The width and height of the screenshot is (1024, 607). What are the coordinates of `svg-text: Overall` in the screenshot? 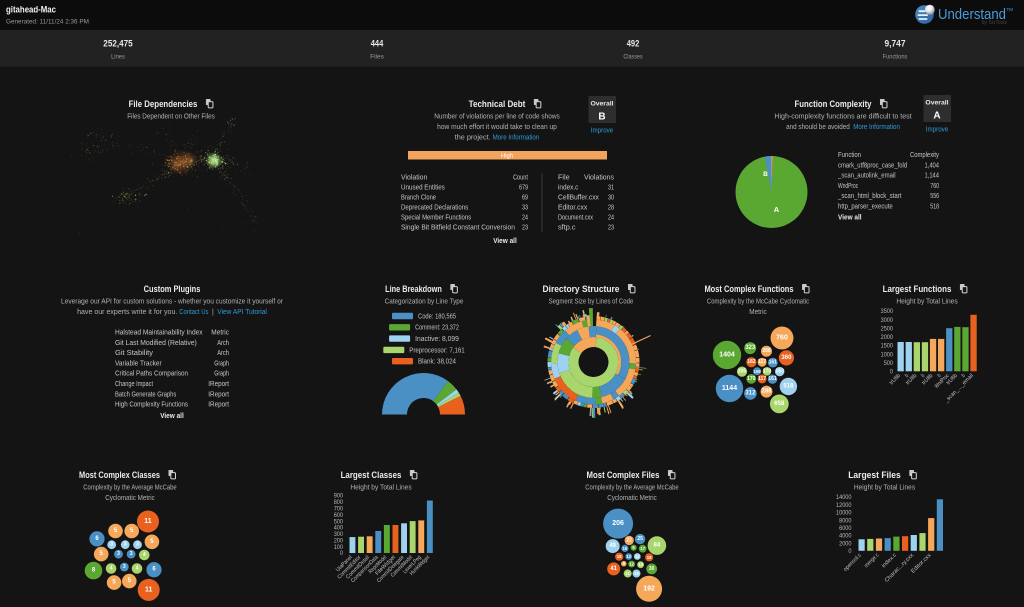 It's located at (601, 104).